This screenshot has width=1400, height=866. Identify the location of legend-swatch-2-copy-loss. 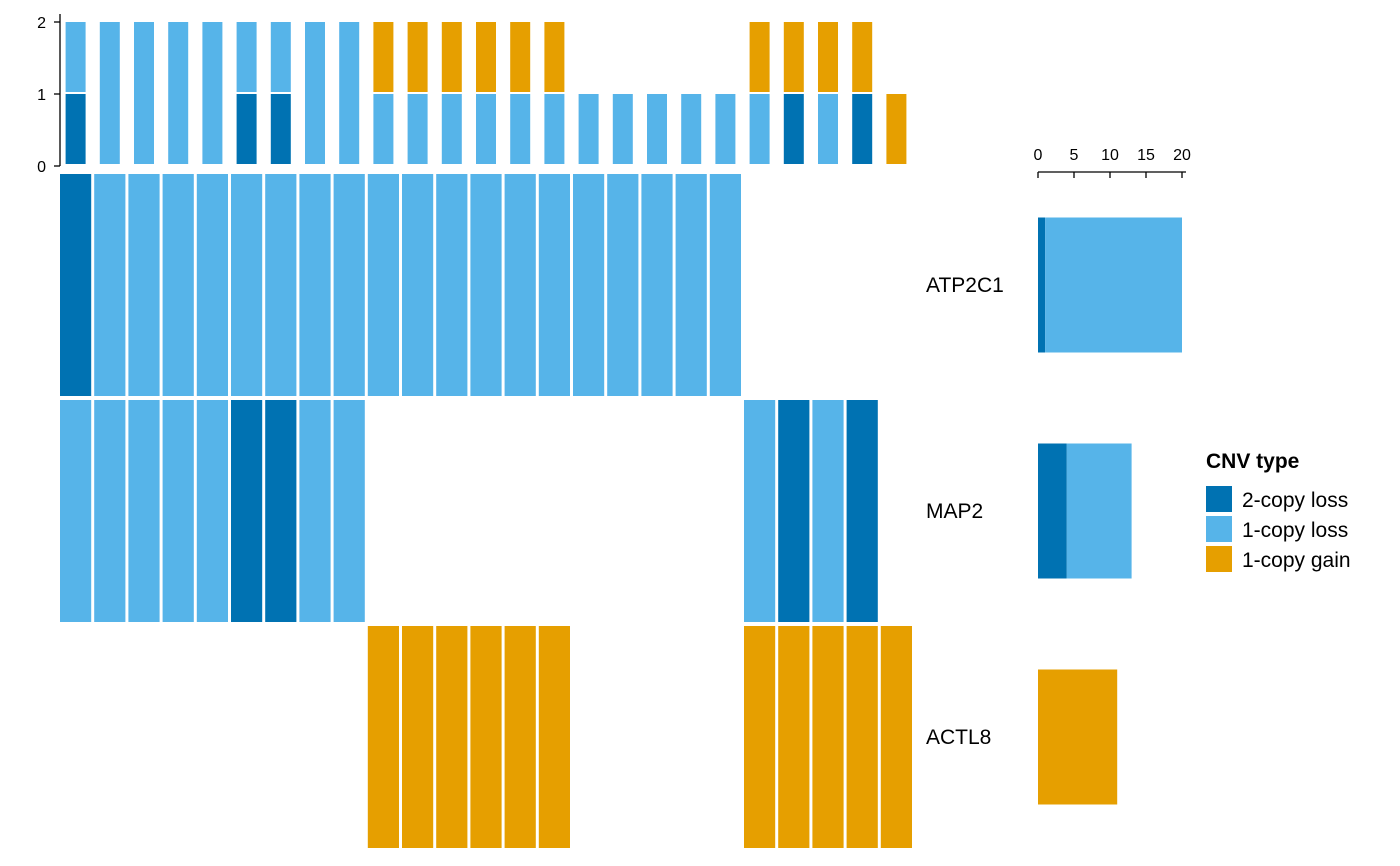
(1219, 499).